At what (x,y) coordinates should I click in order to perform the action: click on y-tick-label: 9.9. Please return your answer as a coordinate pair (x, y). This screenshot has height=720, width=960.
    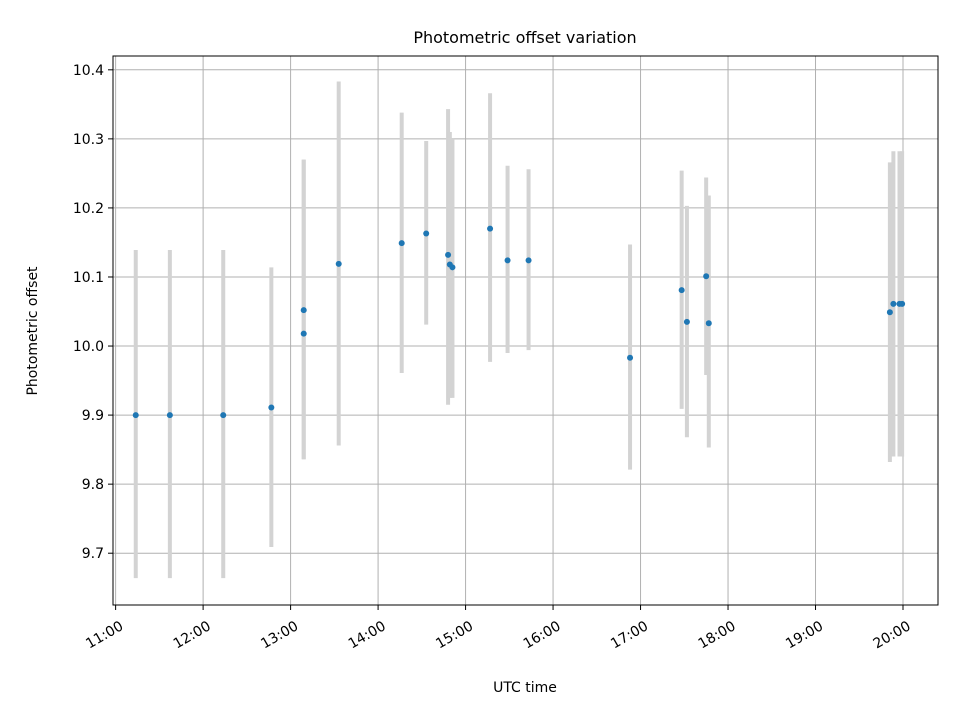
    Looking at the image, I should click on (93, 416).